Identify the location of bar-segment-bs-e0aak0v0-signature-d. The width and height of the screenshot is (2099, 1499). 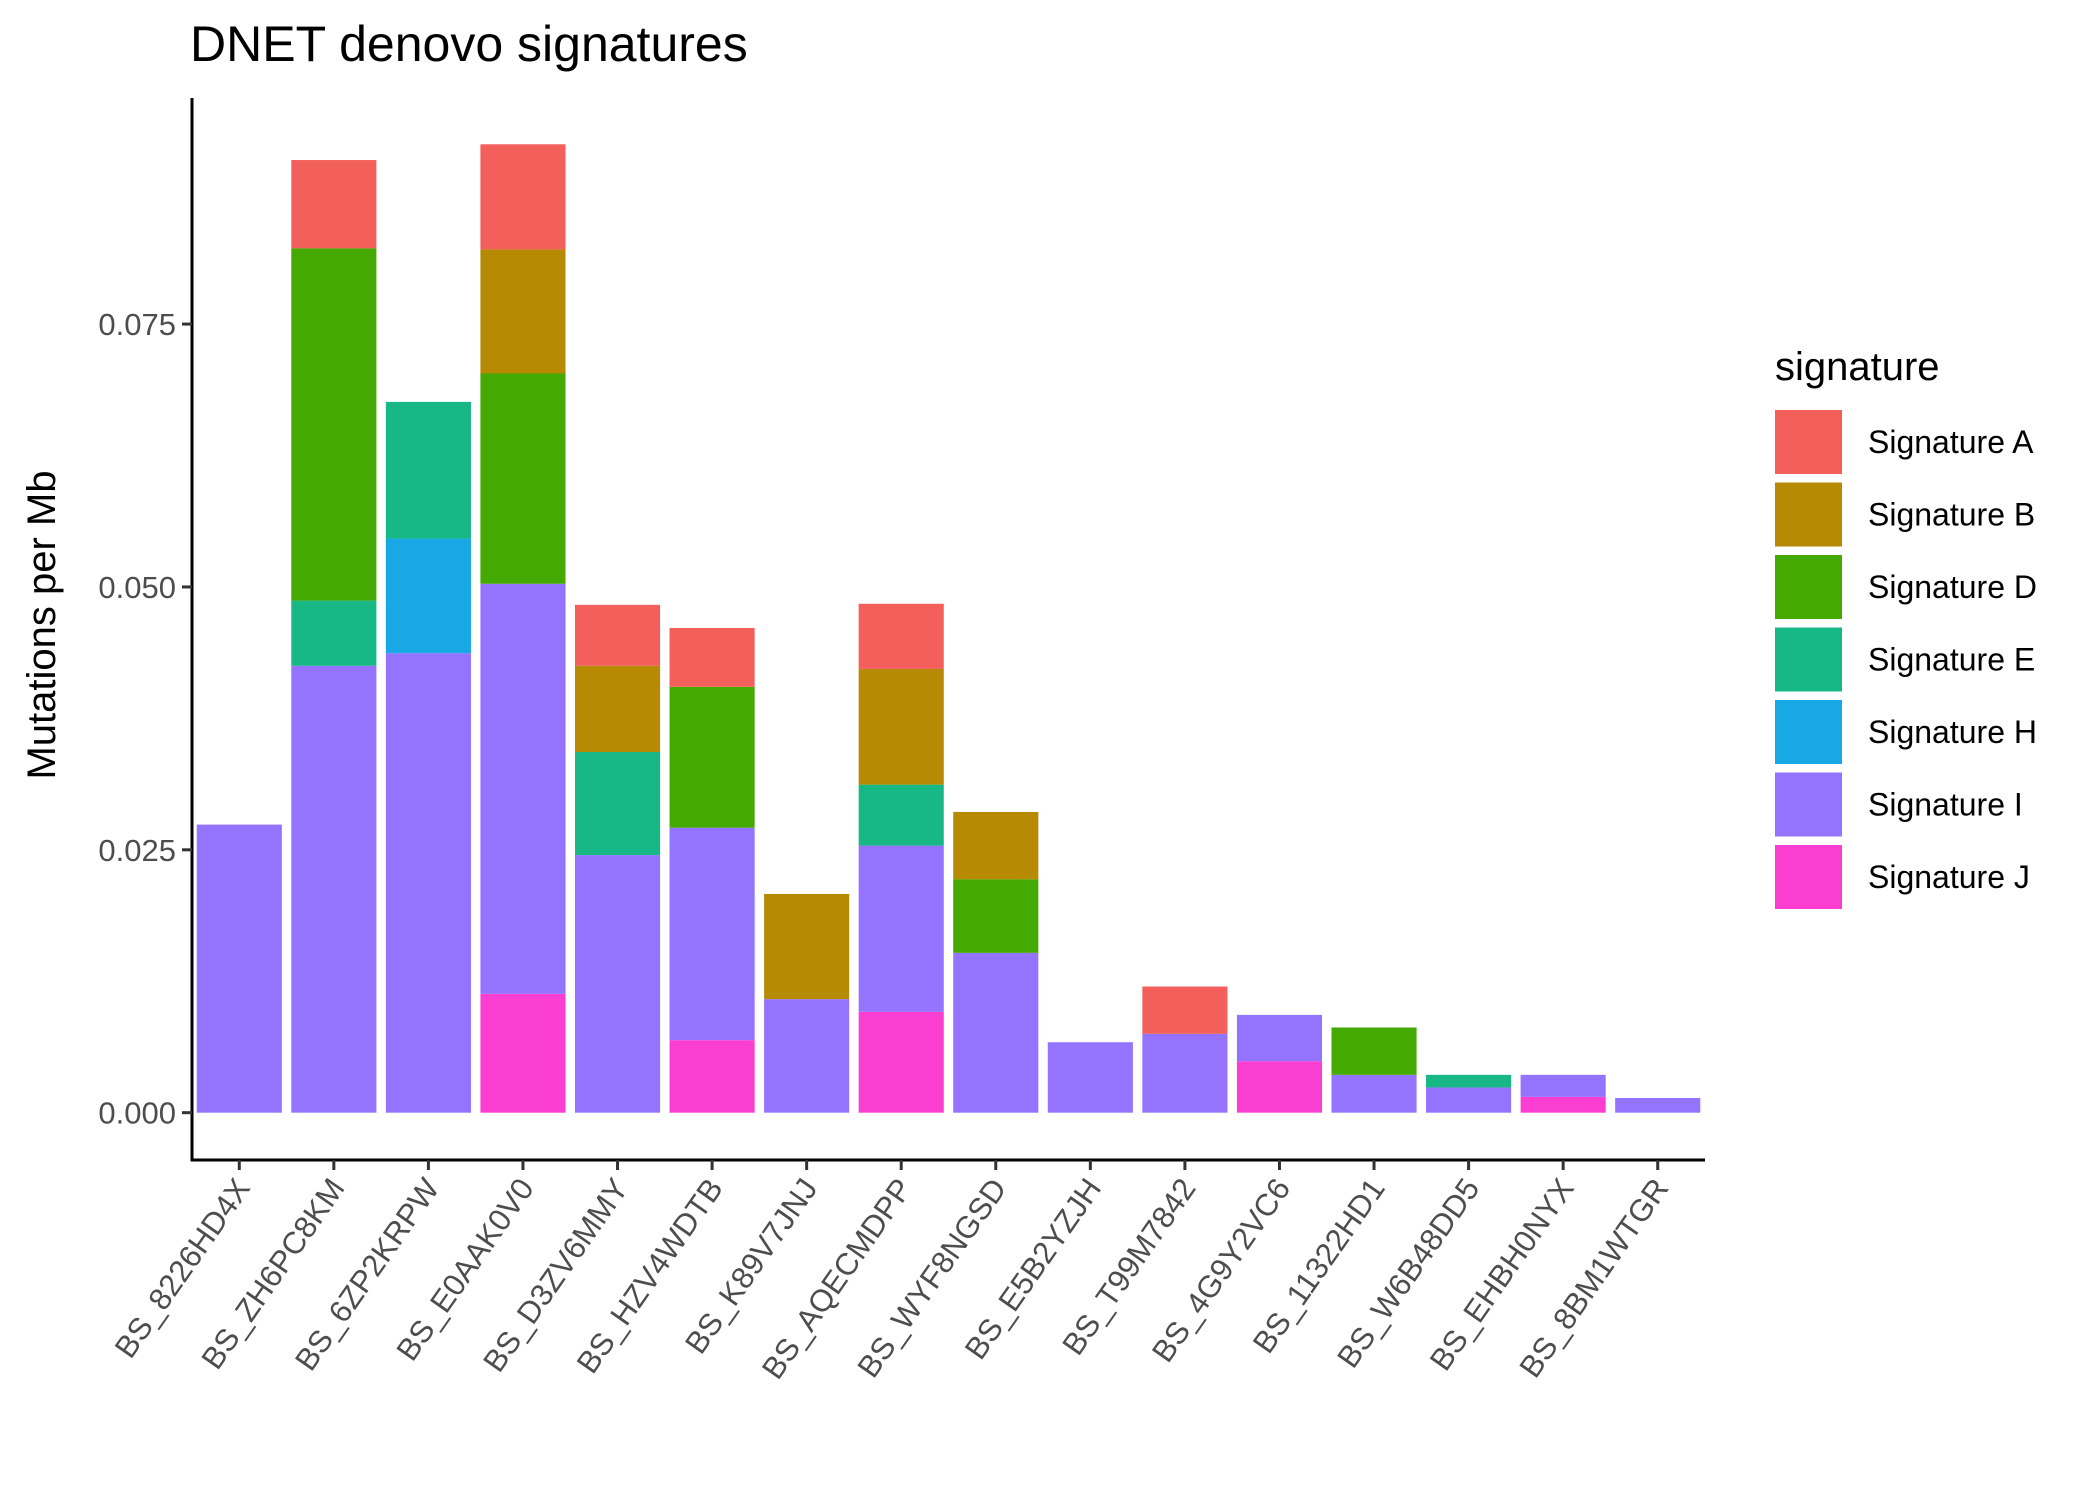
(523, 478).